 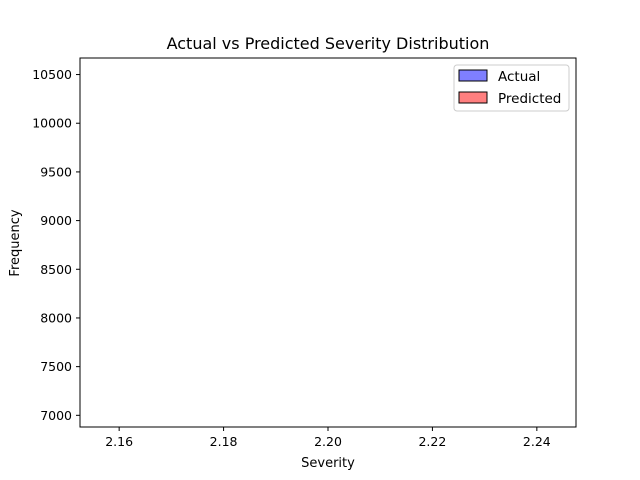 I want to click on y-tick-label: 8500, so click(x=56, y=269).